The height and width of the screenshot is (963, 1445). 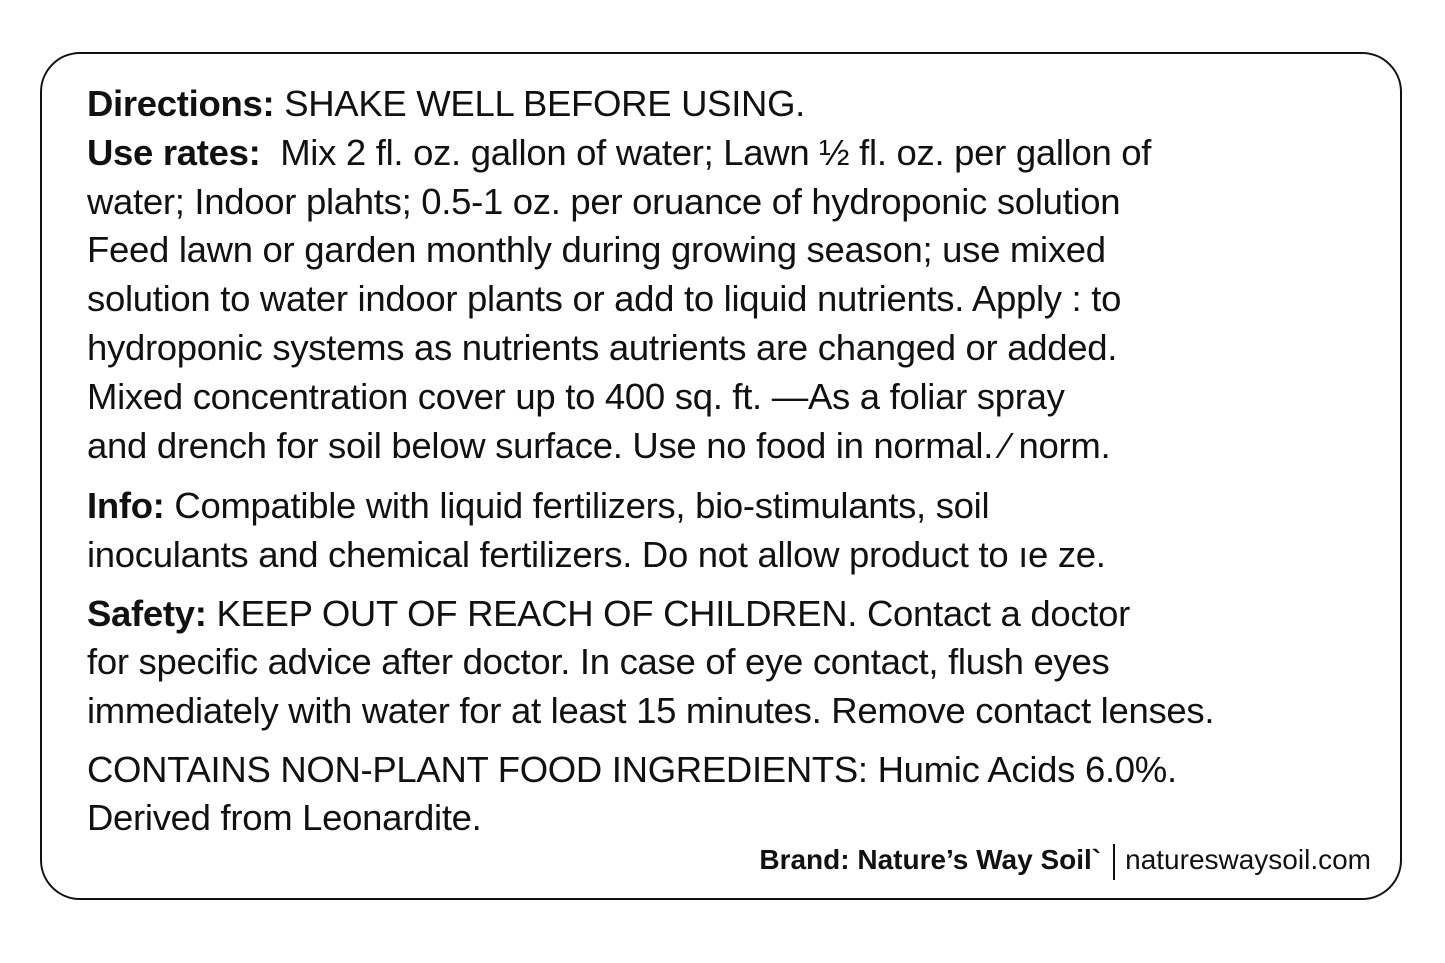 What do you see at coordinates (545, 103) in the screenshot?
I see `directions-text: SHAKE WELL BEFORE USING.` at bounding box center [545, 103].